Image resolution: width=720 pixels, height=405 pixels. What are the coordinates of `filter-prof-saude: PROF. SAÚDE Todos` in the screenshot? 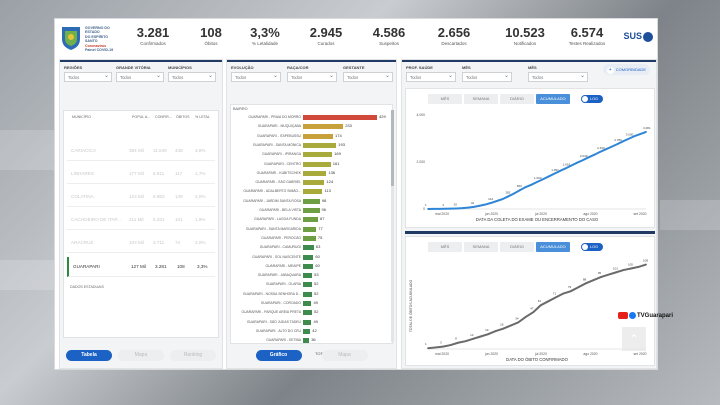 It's located at (431, 73).